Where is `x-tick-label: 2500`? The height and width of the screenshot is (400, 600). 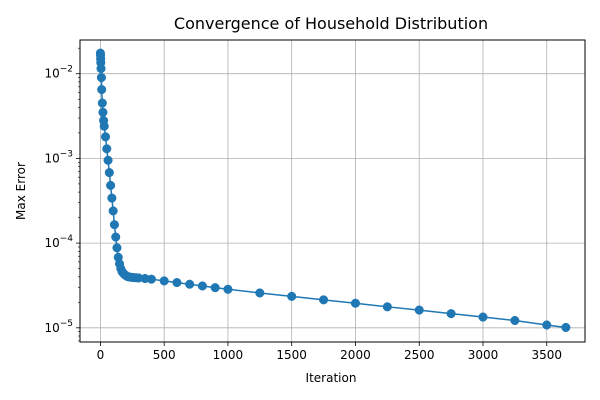
x-tick-label: 2500 is located at coordinates (419, 355).